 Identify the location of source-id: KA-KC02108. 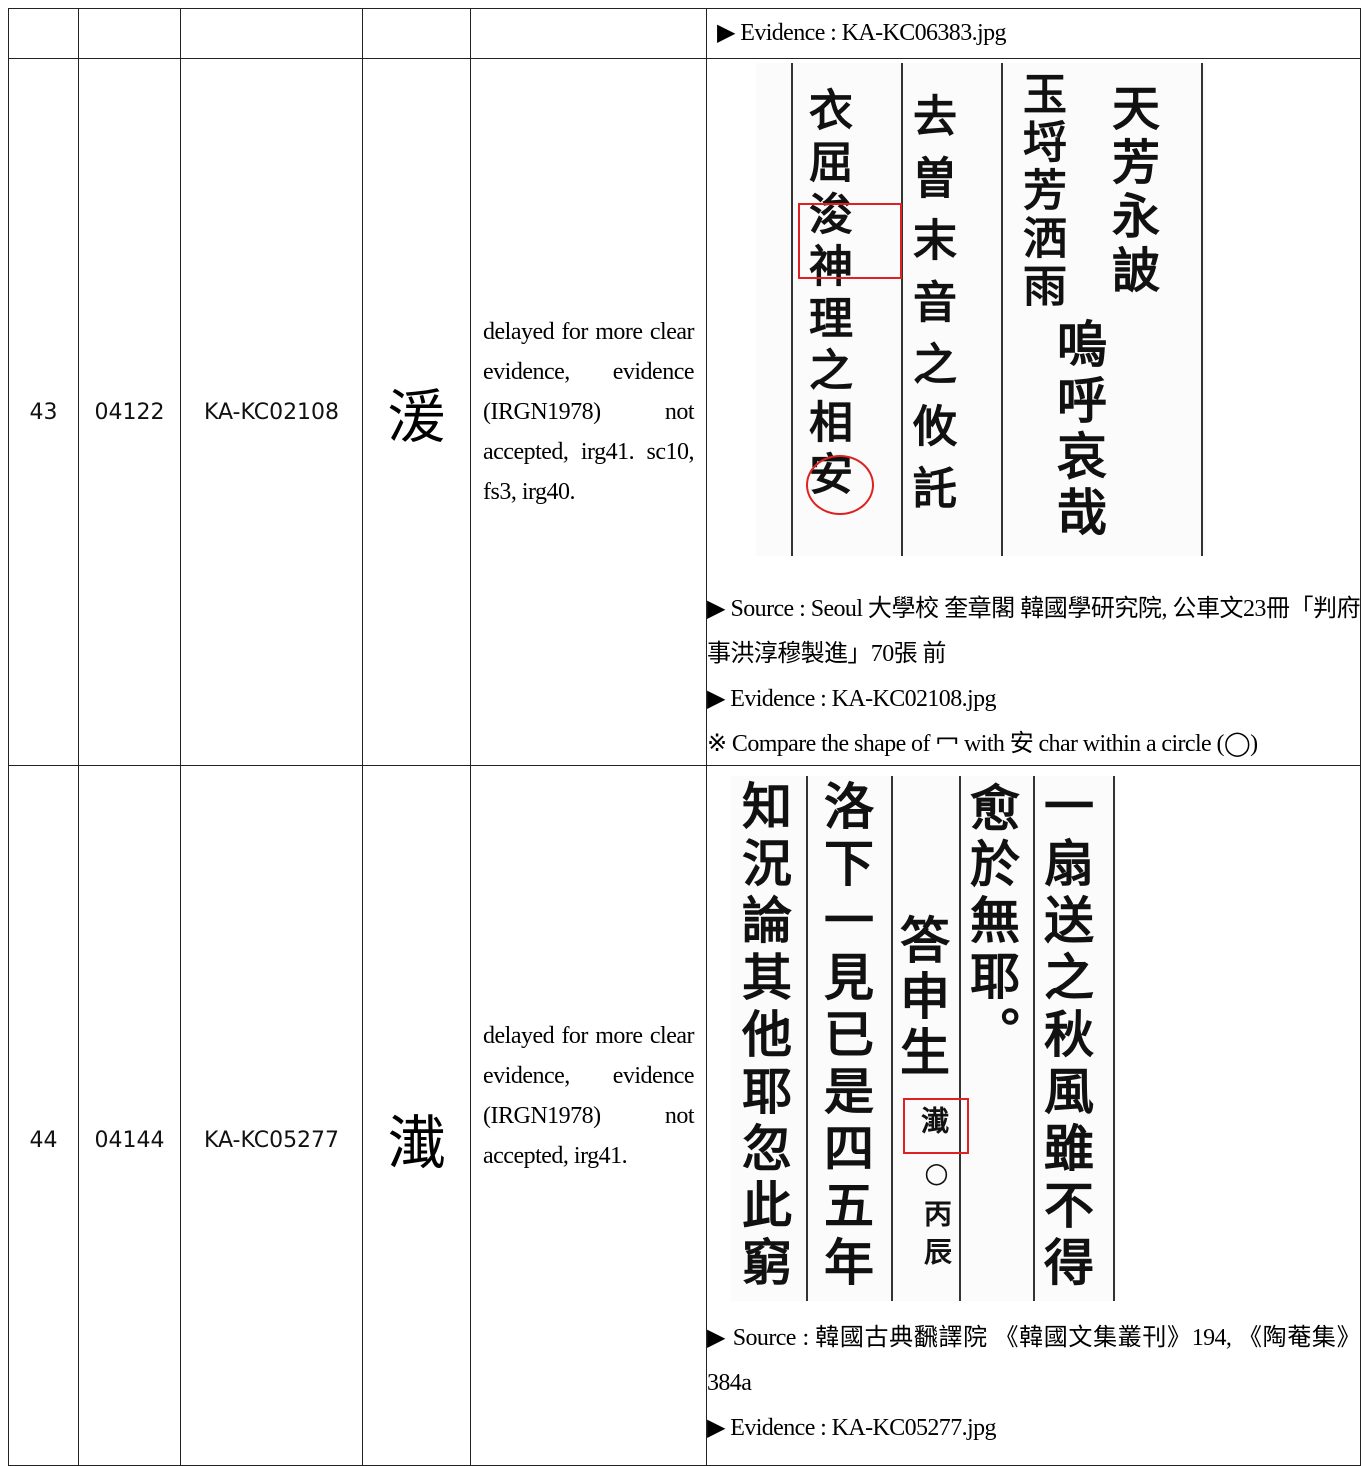
(271, 412).